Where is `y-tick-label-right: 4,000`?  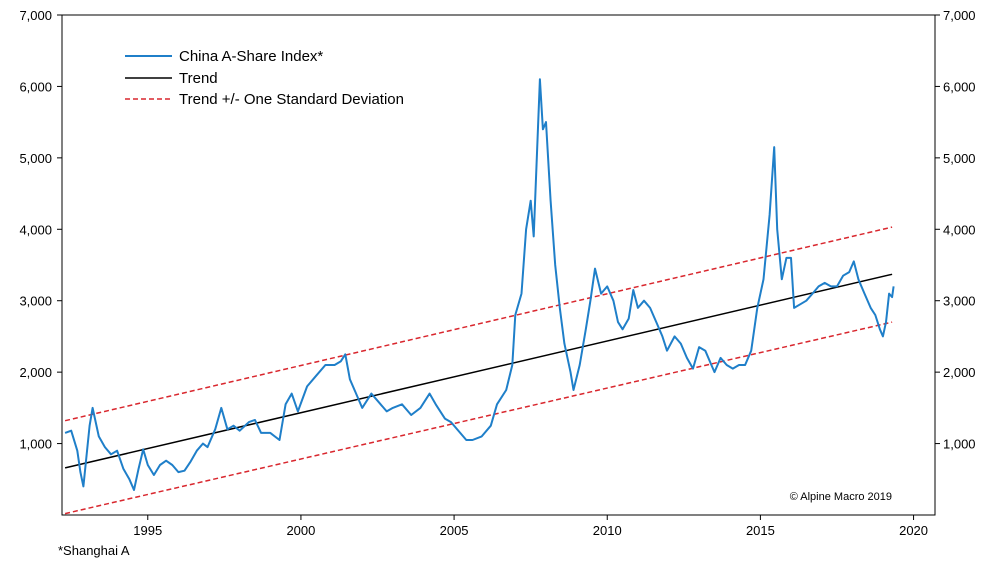
y-tick-label-right: 4,000 is located at coordinates (959, 229).